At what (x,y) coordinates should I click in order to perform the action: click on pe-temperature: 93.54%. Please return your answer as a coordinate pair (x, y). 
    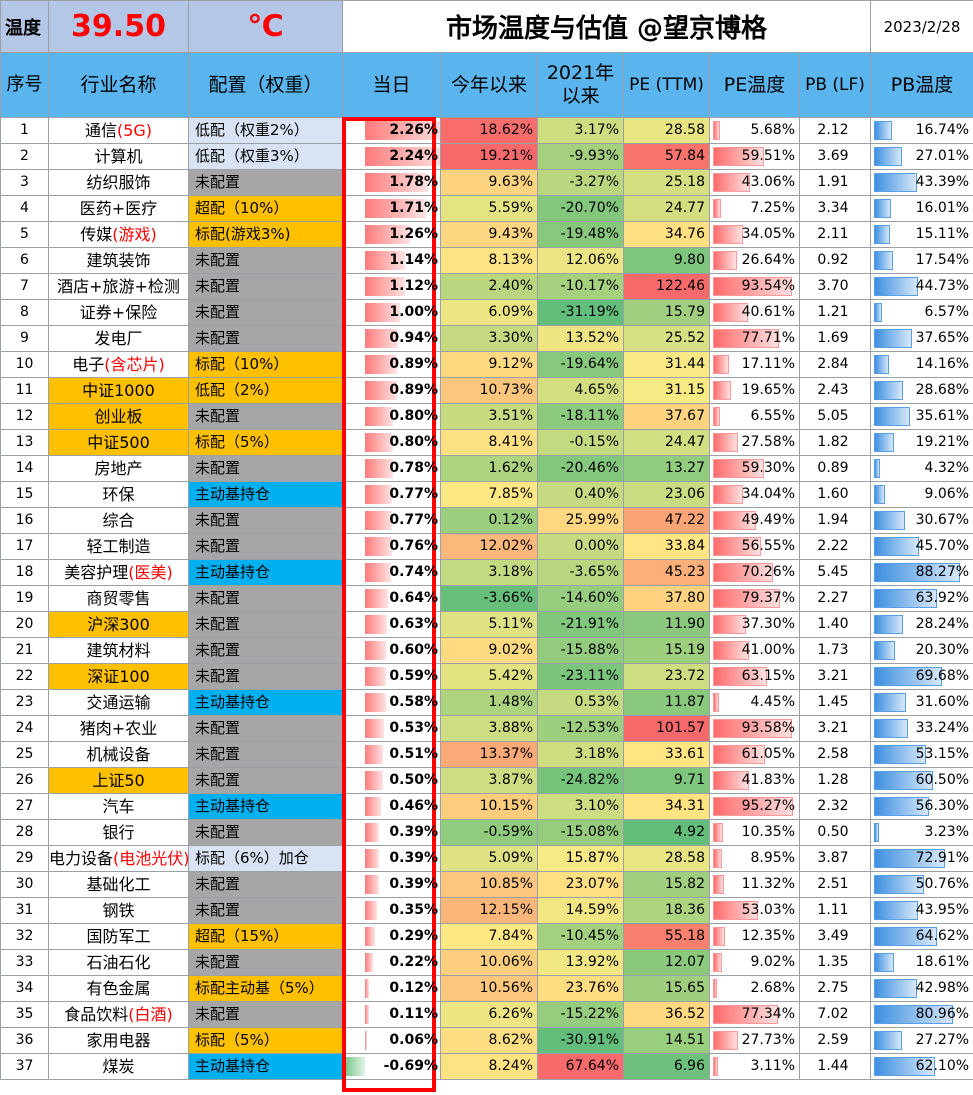
    Looking at the image, I should click on (754, 286).